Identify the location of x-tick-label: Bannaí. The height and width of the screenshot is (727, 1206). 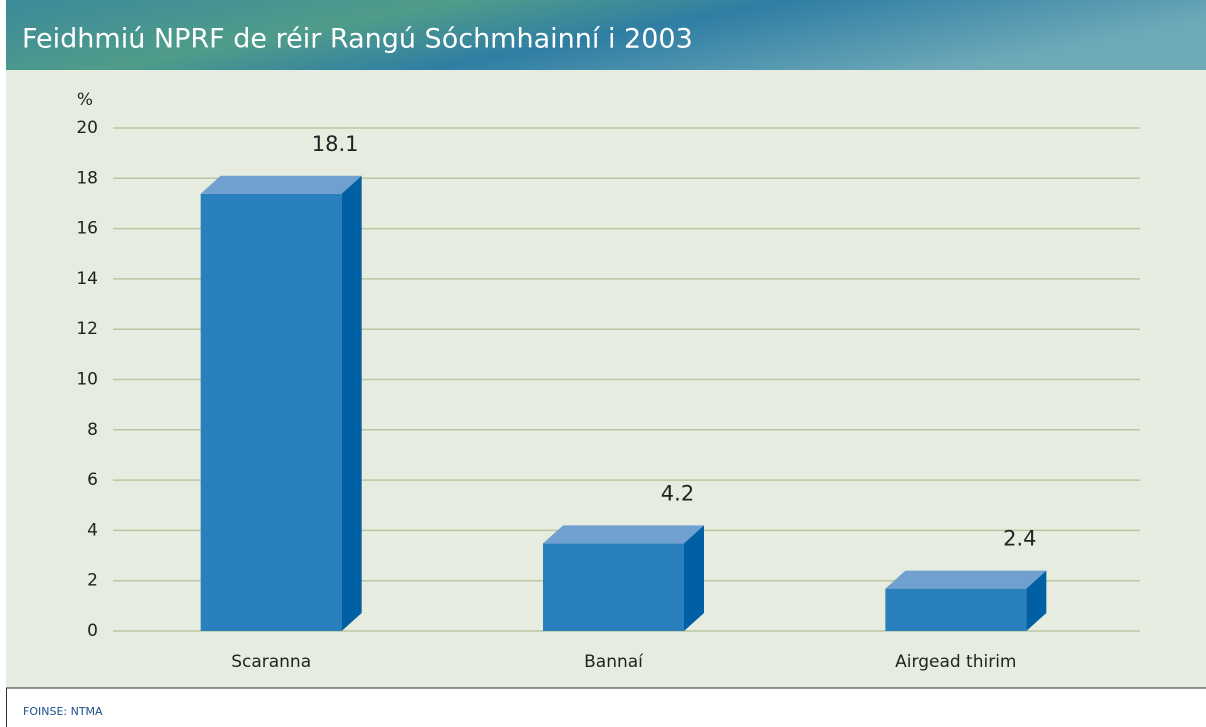
(614, 662).